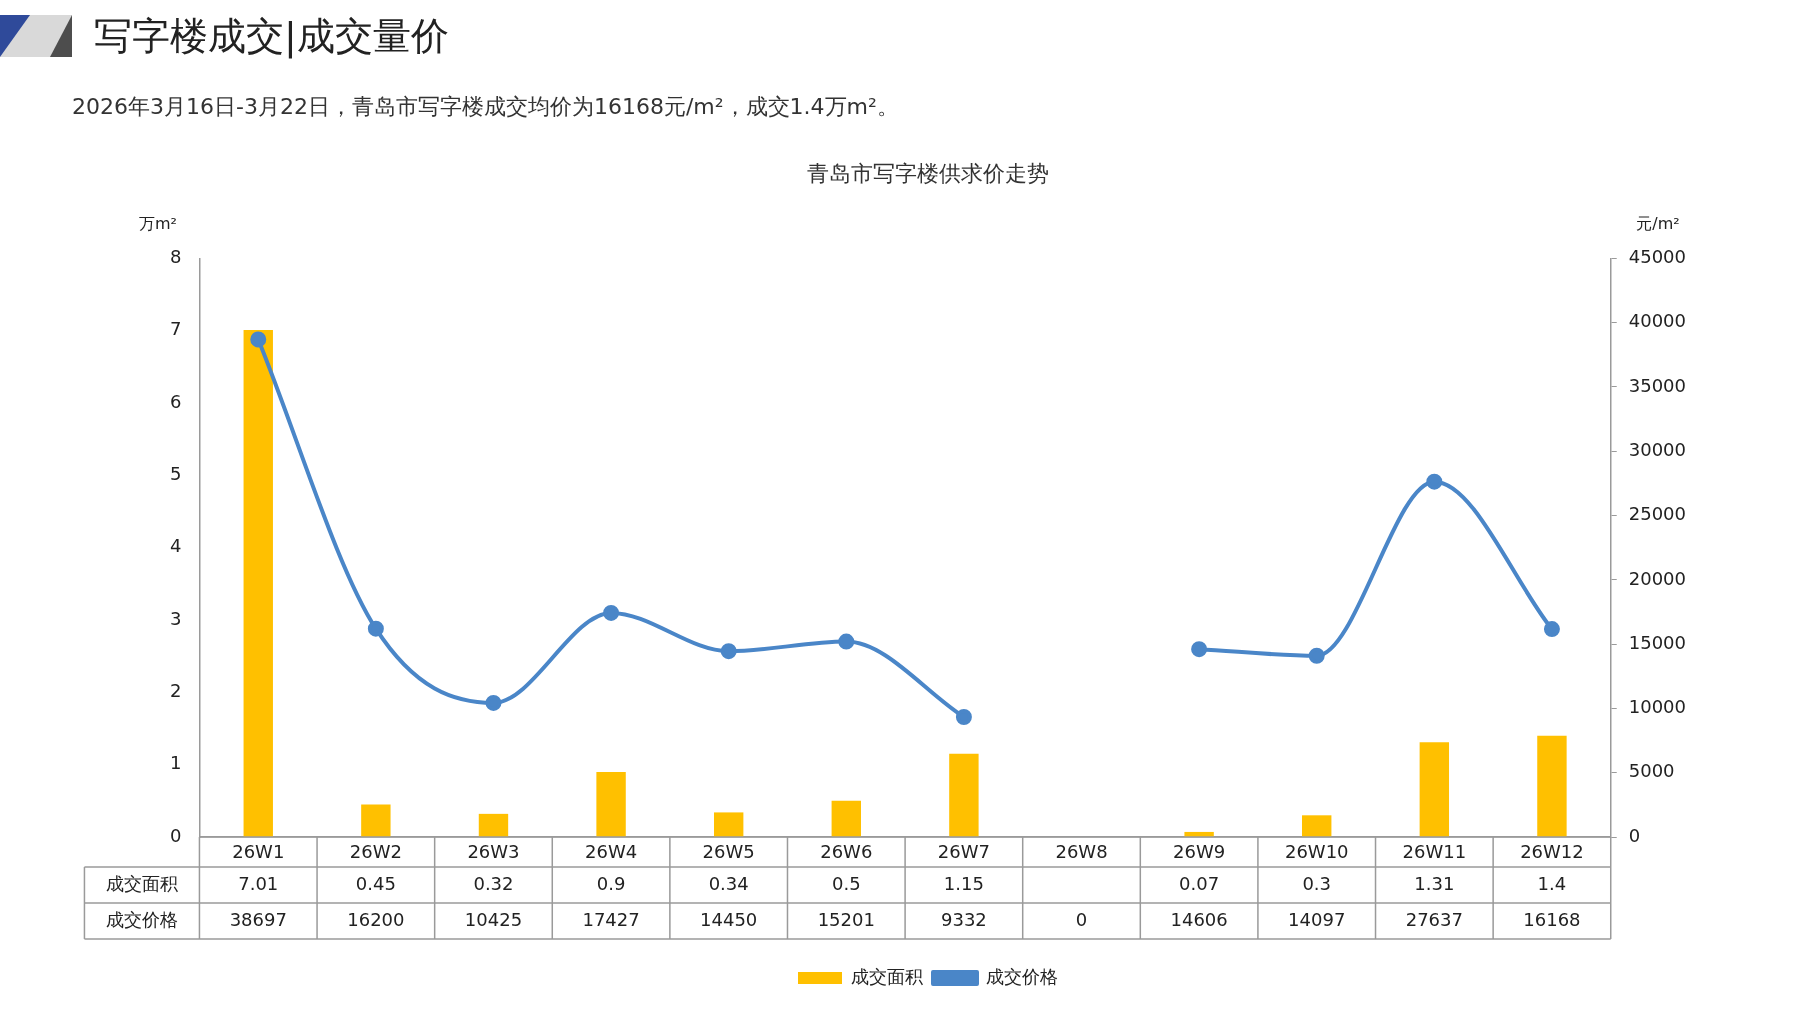 Image resolution: width=1797 pixels, height=1010 pixels. What do you see at coordinates (176, 257) in the screenshot?
I see `y-tick-label: 8` at bounding box center [176, 257].